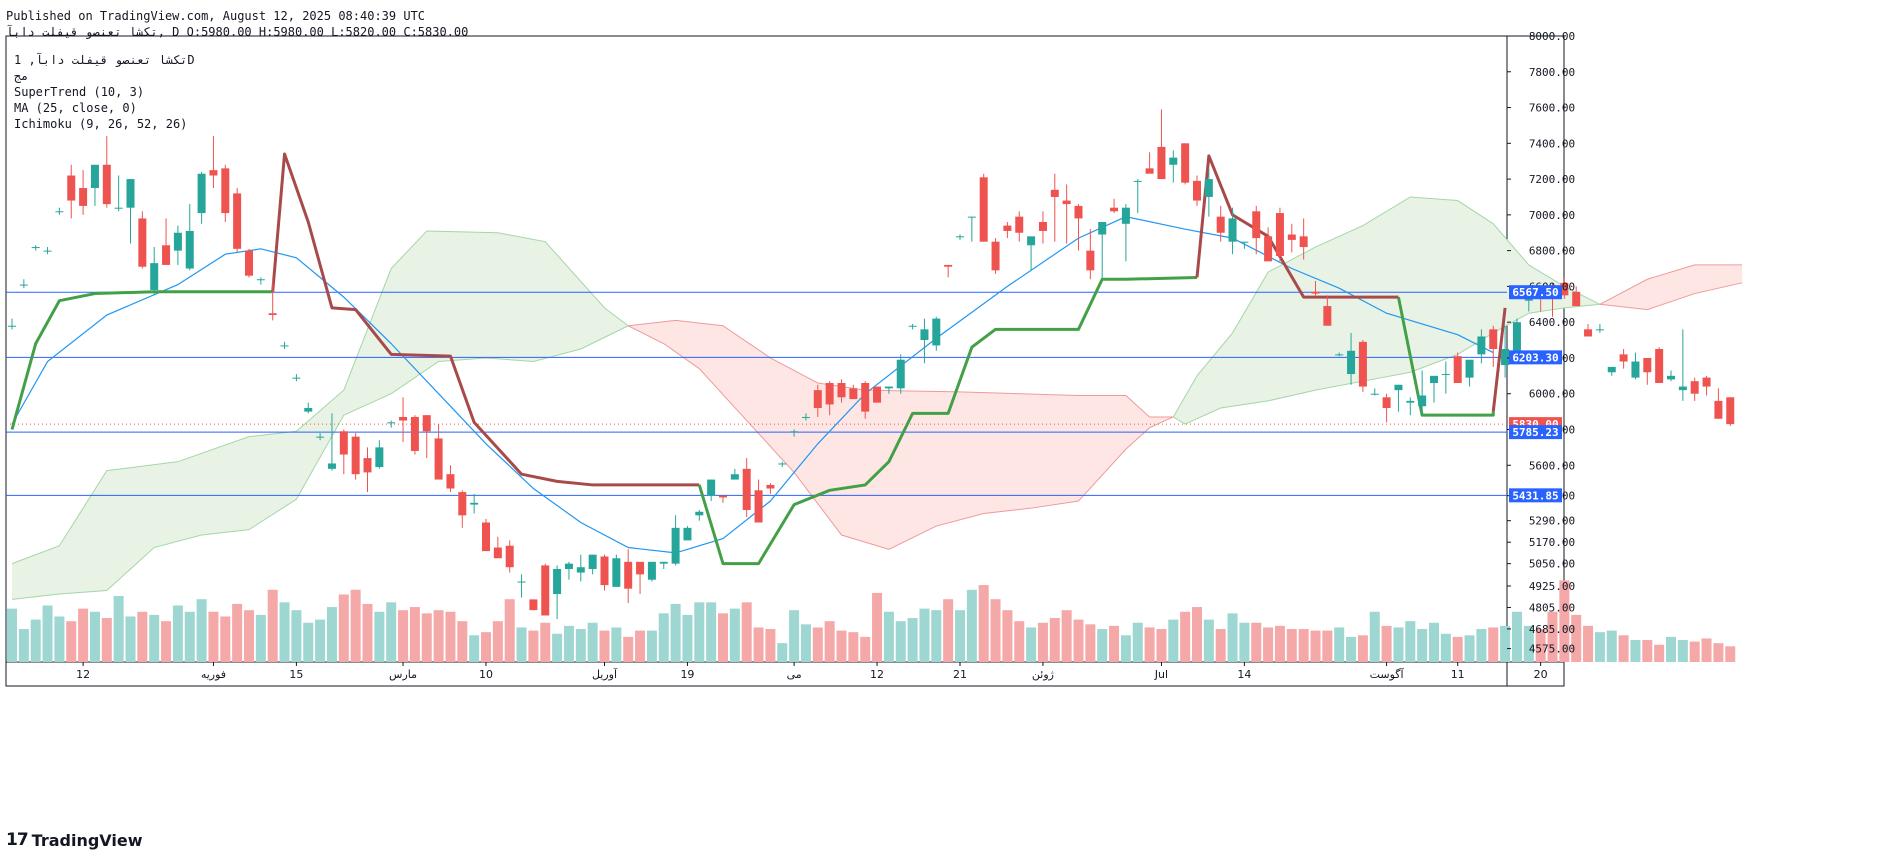 This screenshot has height=858, width=1878. I want to click on legend-ichimoku: Ichimoku (9, 26, 52, 26), so click(101, 124).